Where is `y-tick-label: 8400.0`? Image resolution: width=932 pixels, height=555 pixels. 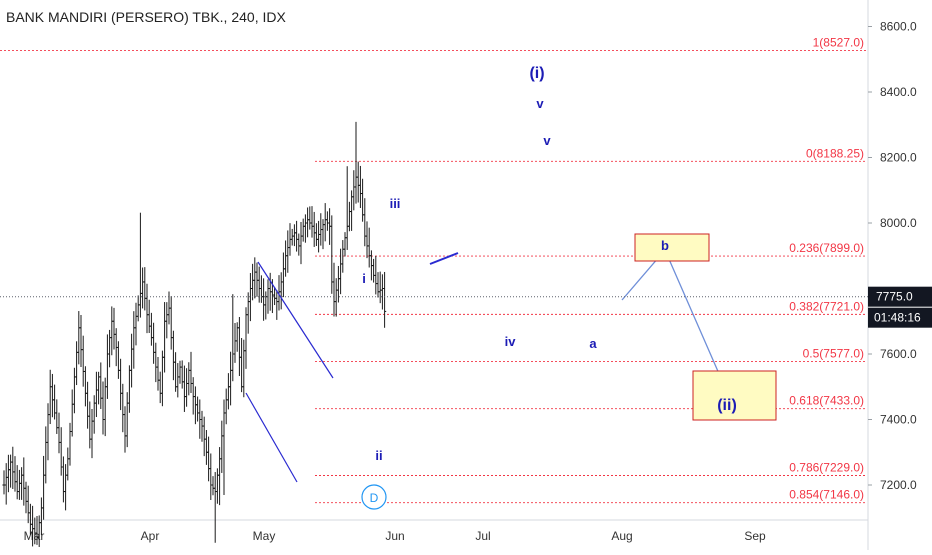
y-tick-label: 8400.0 is located at coordinates (898, 92).